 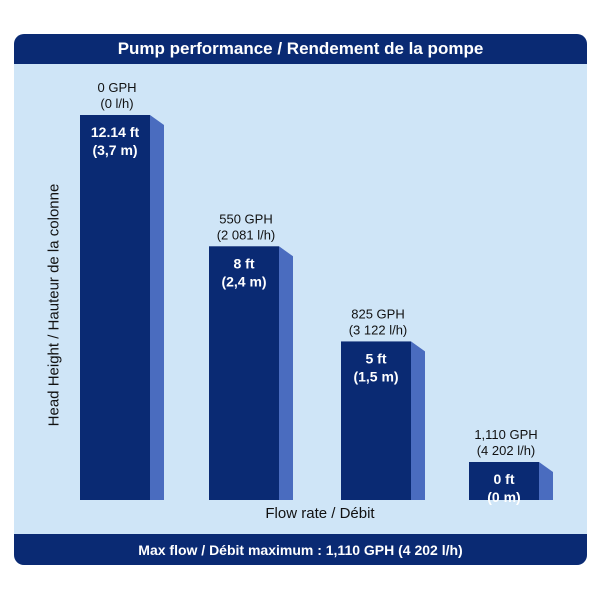 I want to click on bar-value-label: 0 ft, so click(x=504, y=479).